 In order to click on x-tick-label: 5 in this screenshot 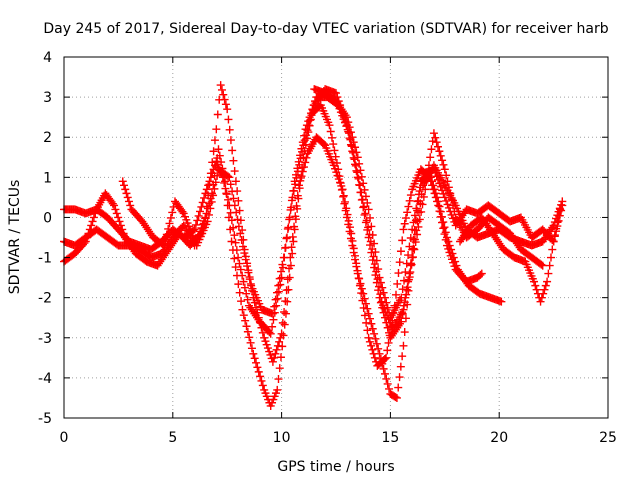, I will do `click(172, 438)`.